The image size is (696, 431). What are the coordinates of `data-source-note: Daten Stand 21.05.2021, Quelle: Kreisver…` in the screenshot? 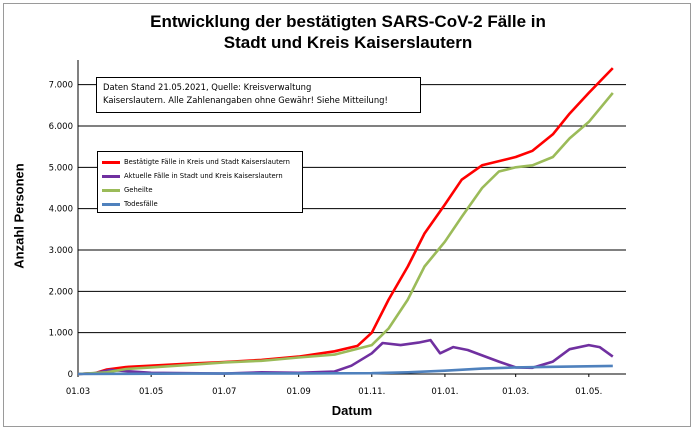 It's located at (258, 95).